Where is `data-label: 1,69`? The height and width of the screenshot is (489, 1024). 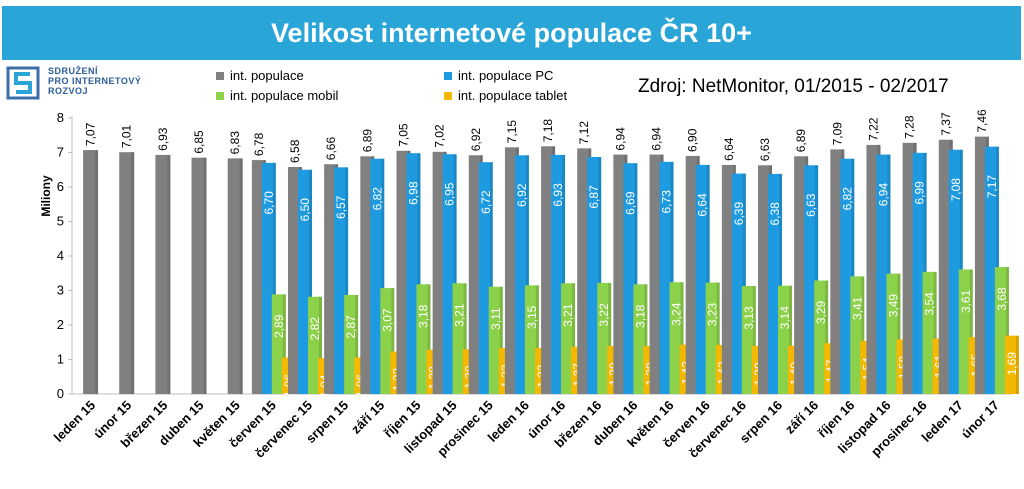 data-label: 1,69 is located at coordinates (1012, 364).